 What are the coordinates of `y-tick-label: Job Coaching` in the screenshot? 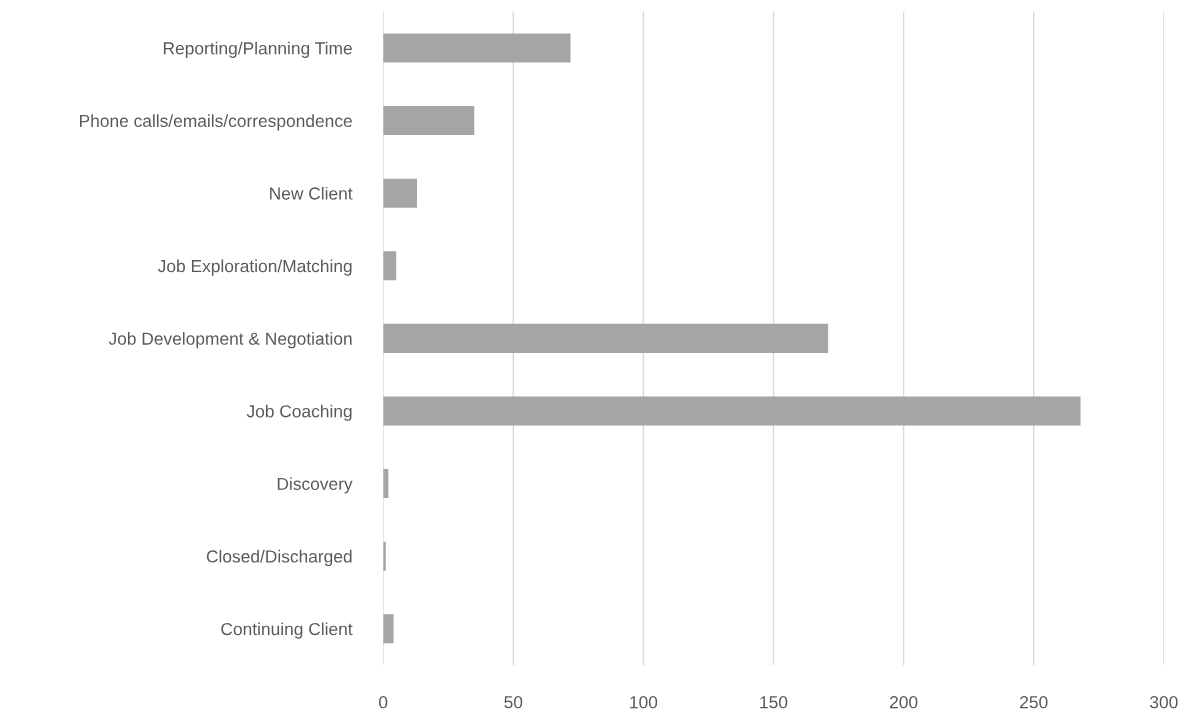 It's located at (299, 412).